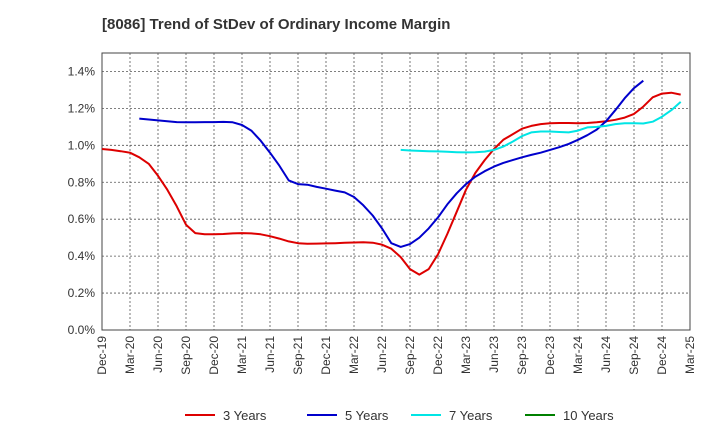 This screenshot has width=720, height=440. What do you see at coordinates (367, 415) in the screenshot?
I see `legend-label: 5 Years` at bounding box center [367, 415].